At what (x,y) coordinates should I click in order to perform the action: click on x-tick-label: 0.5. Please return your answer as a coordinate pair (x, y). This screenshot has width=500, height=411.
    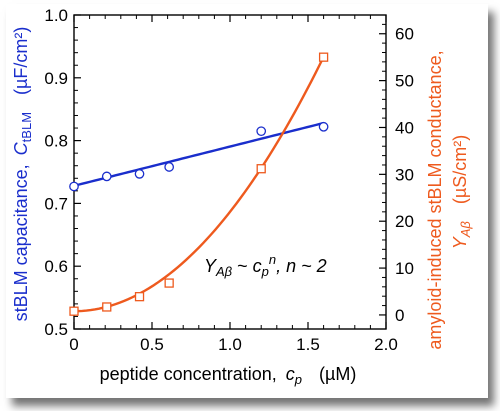
    Looking at the image, I should click on (152, 344).